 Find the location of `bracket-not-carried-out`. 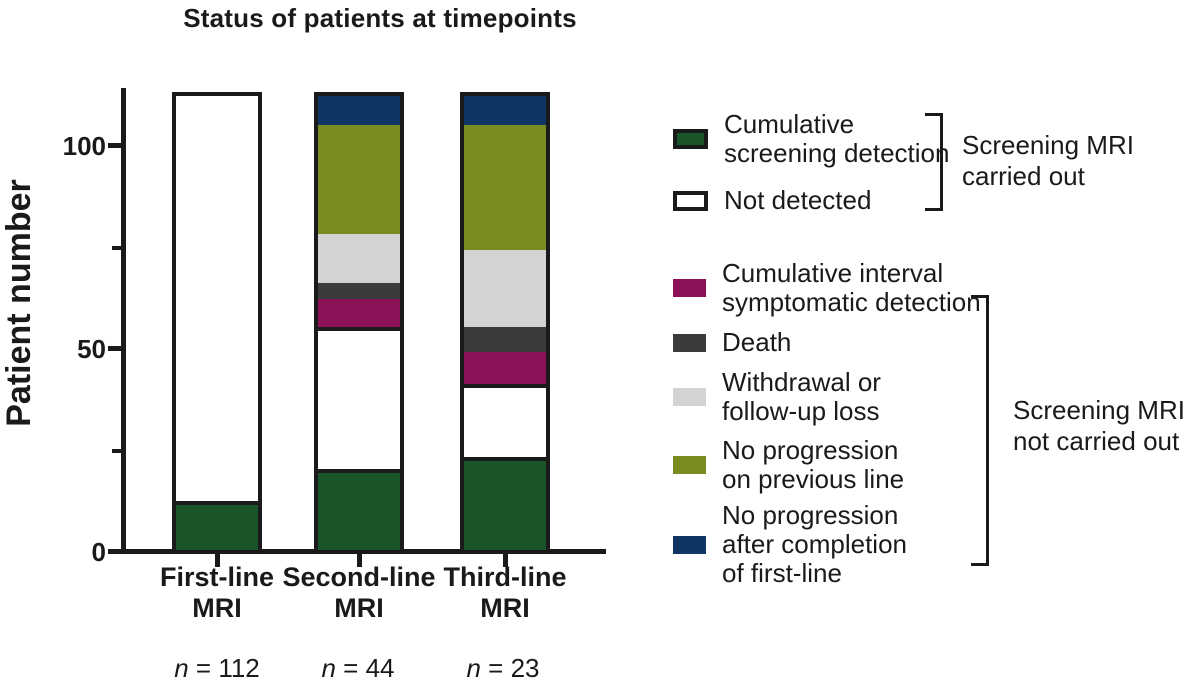

bracket-not-carried-out is located at coordinates (980, 430).